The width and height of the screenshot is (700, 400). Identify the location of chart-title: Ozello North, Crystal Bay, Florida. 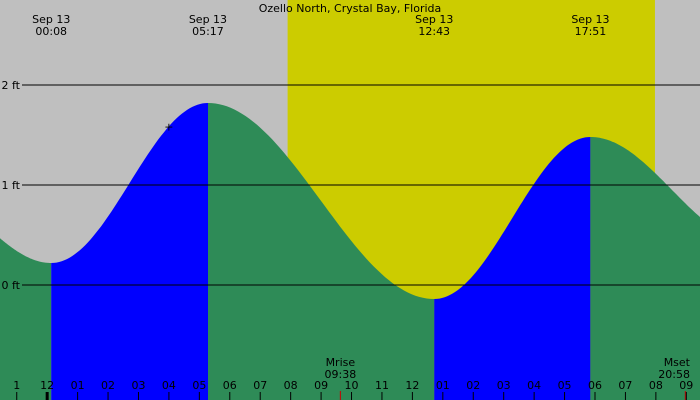
(350, 8).